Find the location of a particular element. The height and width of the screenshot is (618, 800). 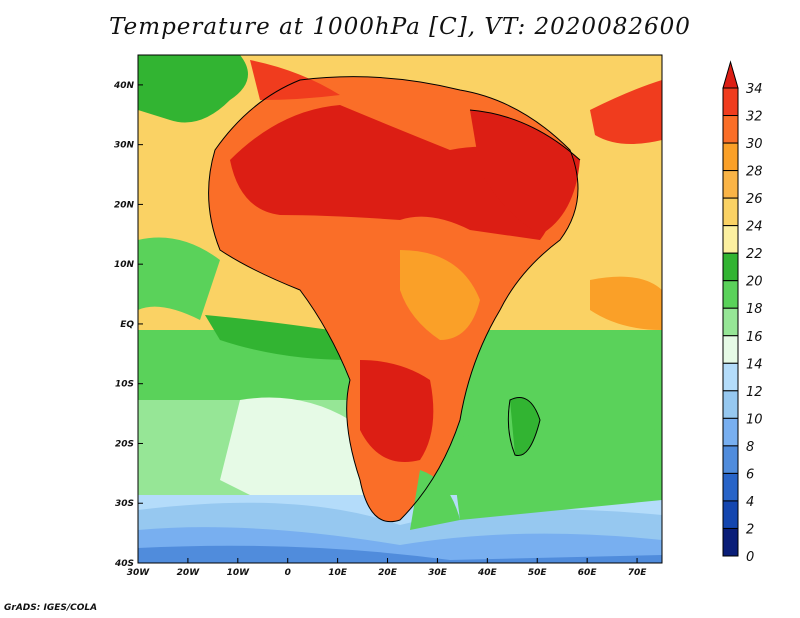

field-iberia is located at coordinates (295, 80).